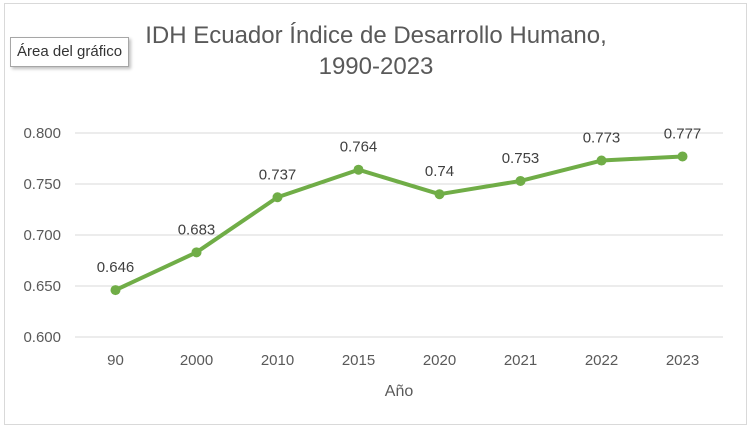 The width and height of the screenshot is (752, 429). Describe the element at coordinates (115, 360) in the screenshot. I see `x-tick-label: 90` at that location.